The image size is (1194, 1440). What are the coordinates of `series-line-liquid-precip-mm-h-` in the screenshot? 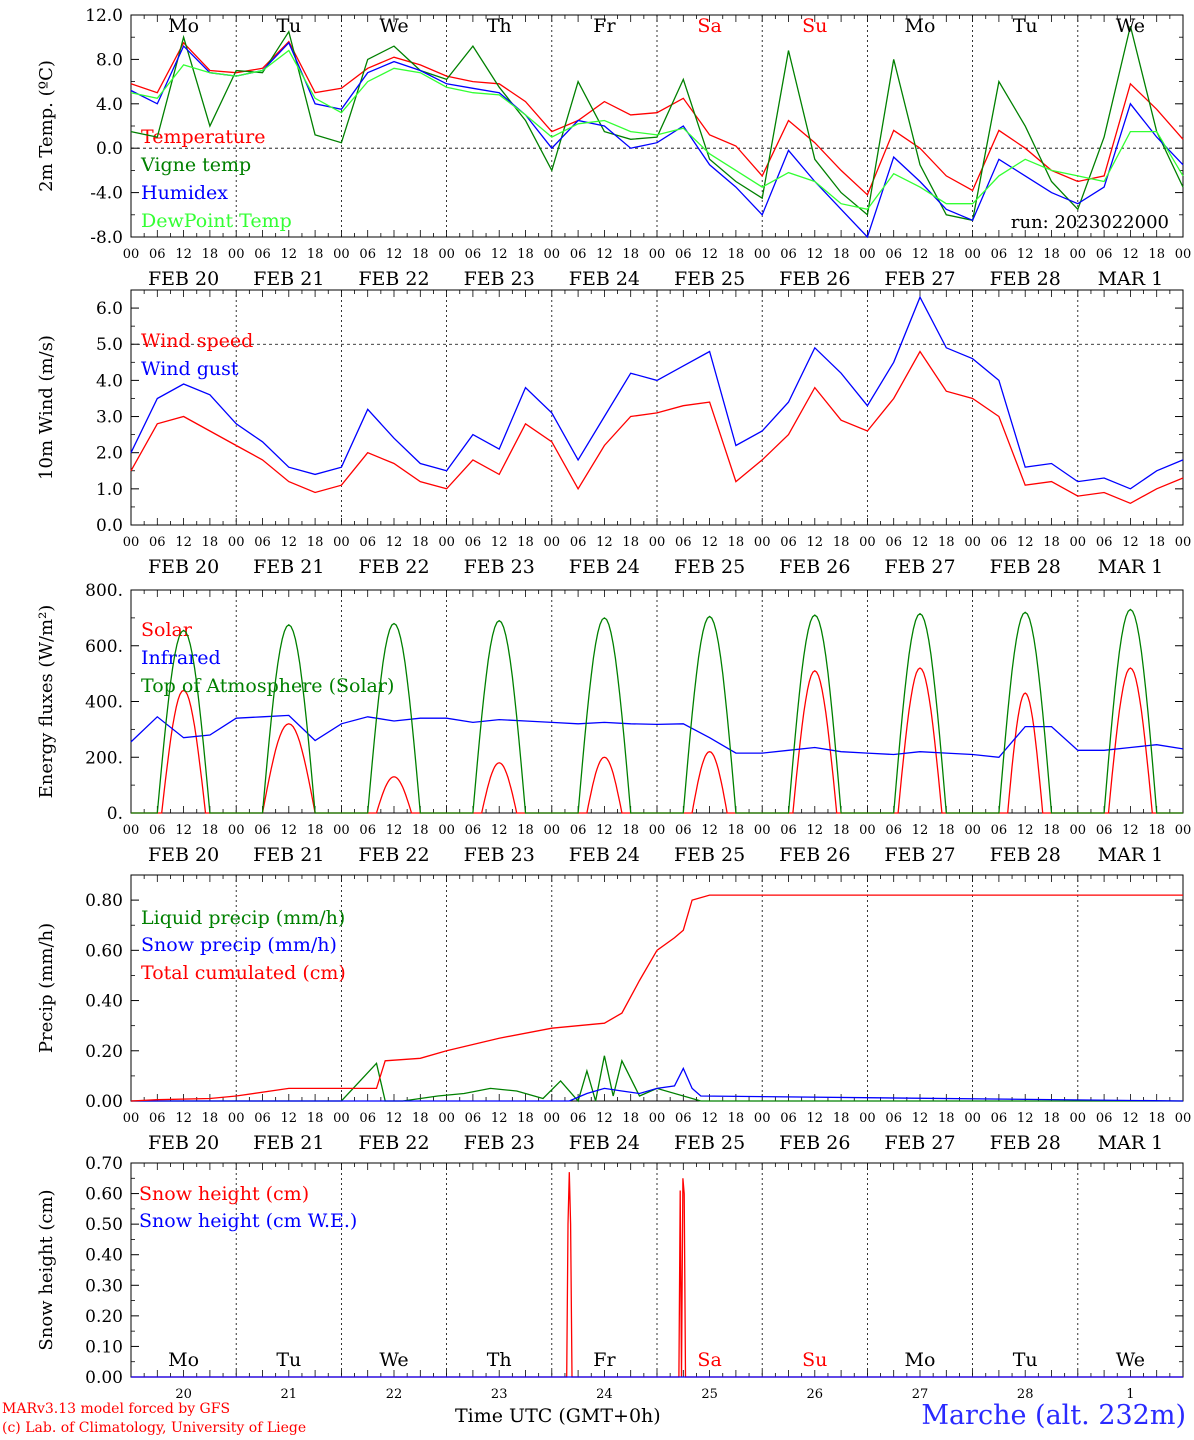 It's located at (657, 1079).